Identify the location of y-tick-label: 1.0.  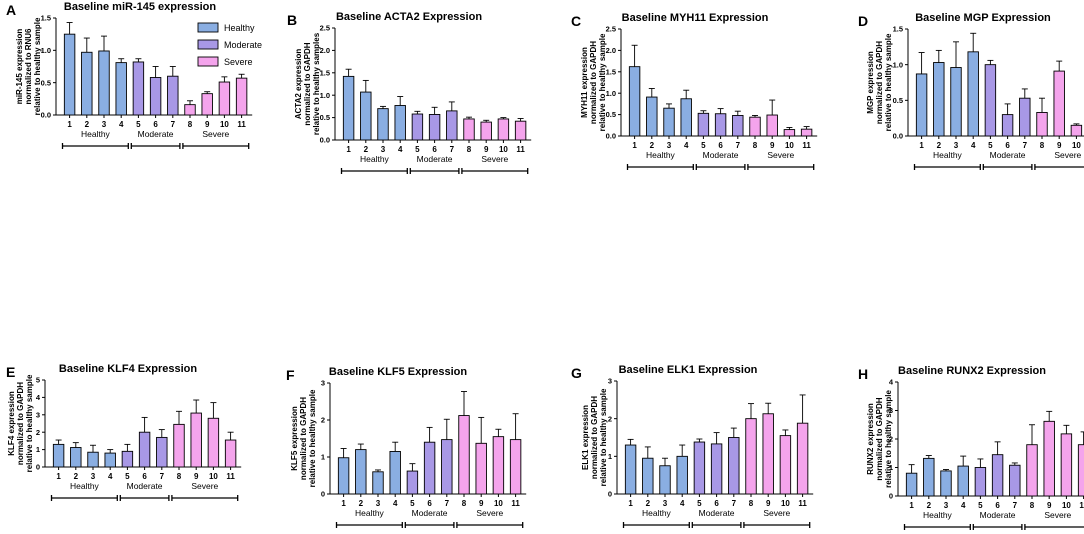
(325, 95).